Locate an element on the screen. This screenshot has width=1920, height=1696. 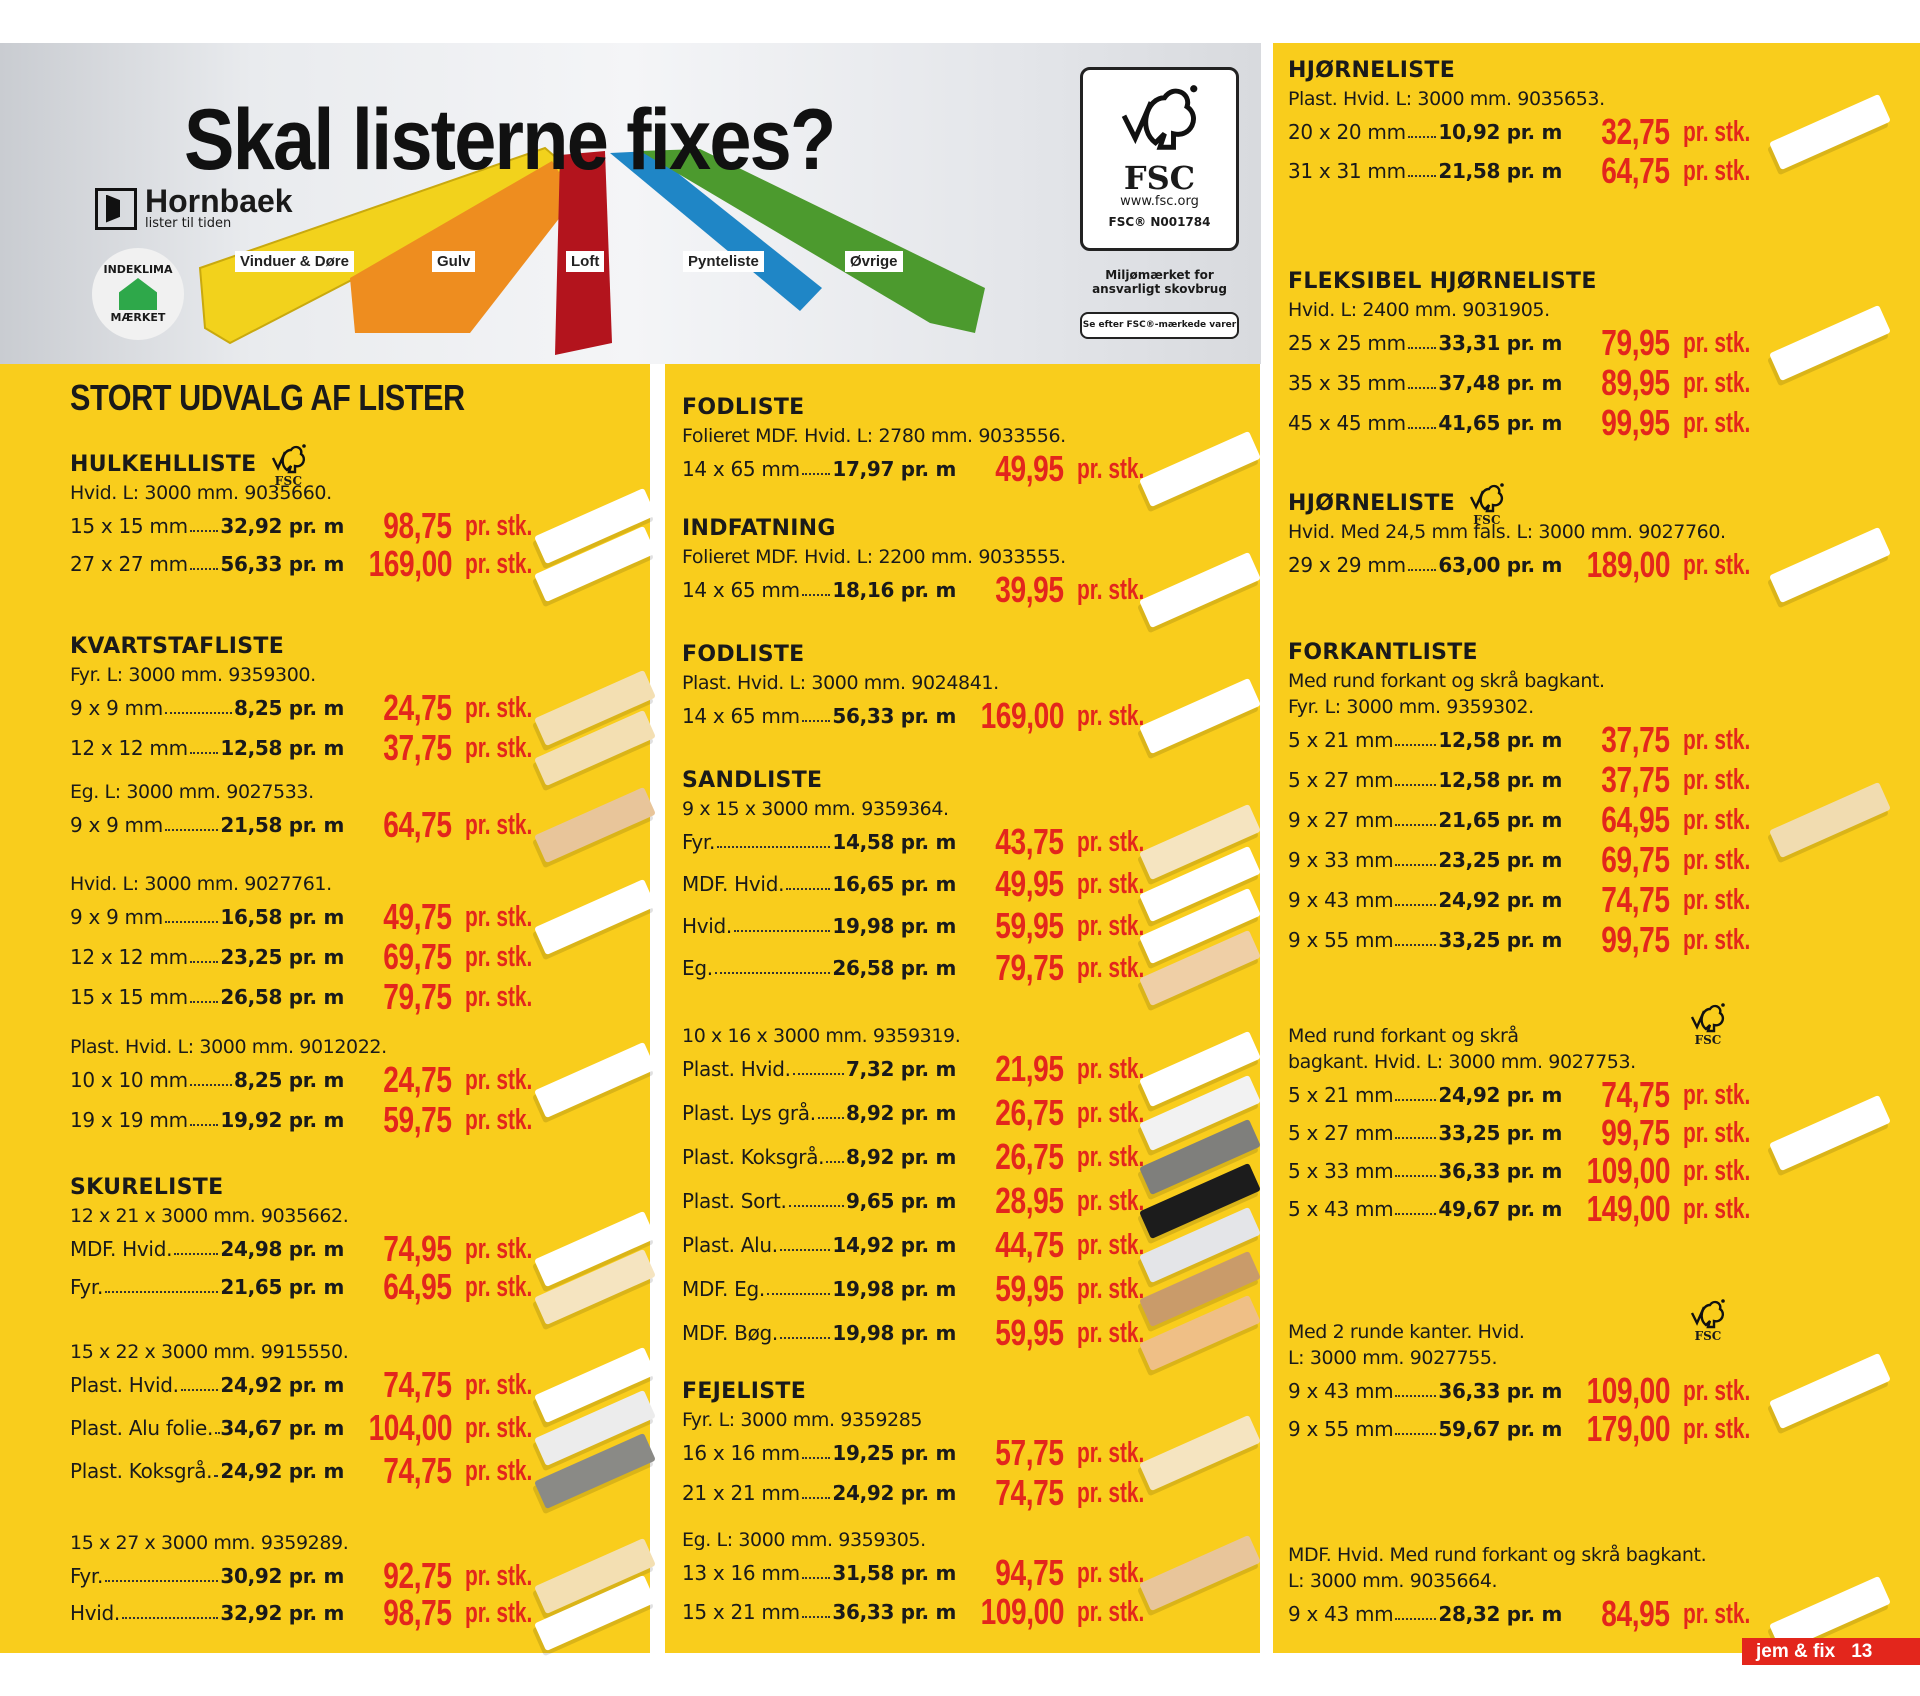
variant: 15 x 21 mm 36,33 pr. m is located at coordinates (819, 1612).